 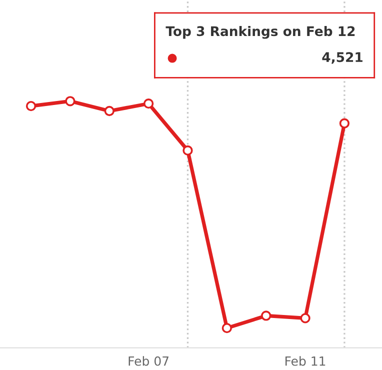 I want to click on x-tick-label: Feb 07, so click(x=148, y=361).